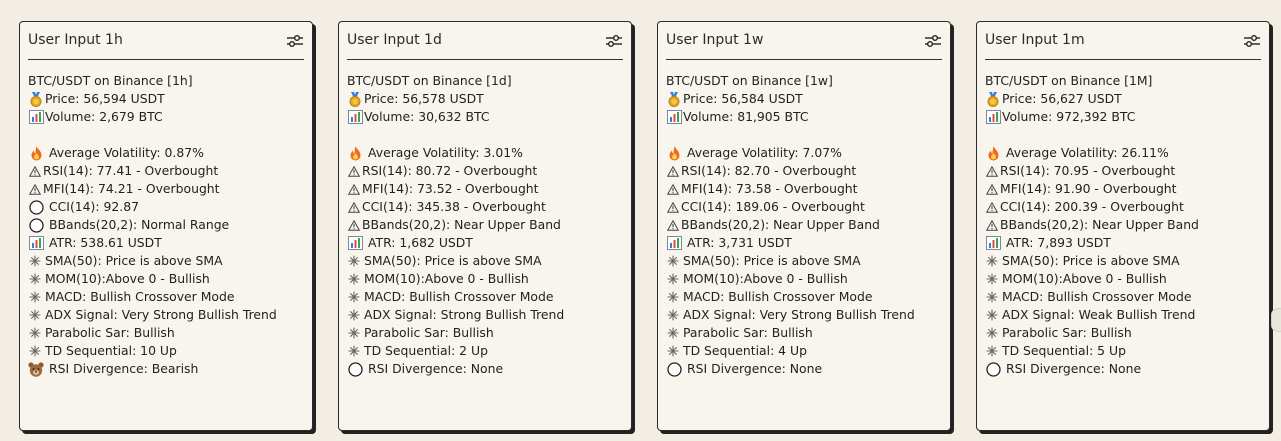  Describe the element at coordinates (1276, 320) in the screenshot. I see `scroll-handle` at that location.